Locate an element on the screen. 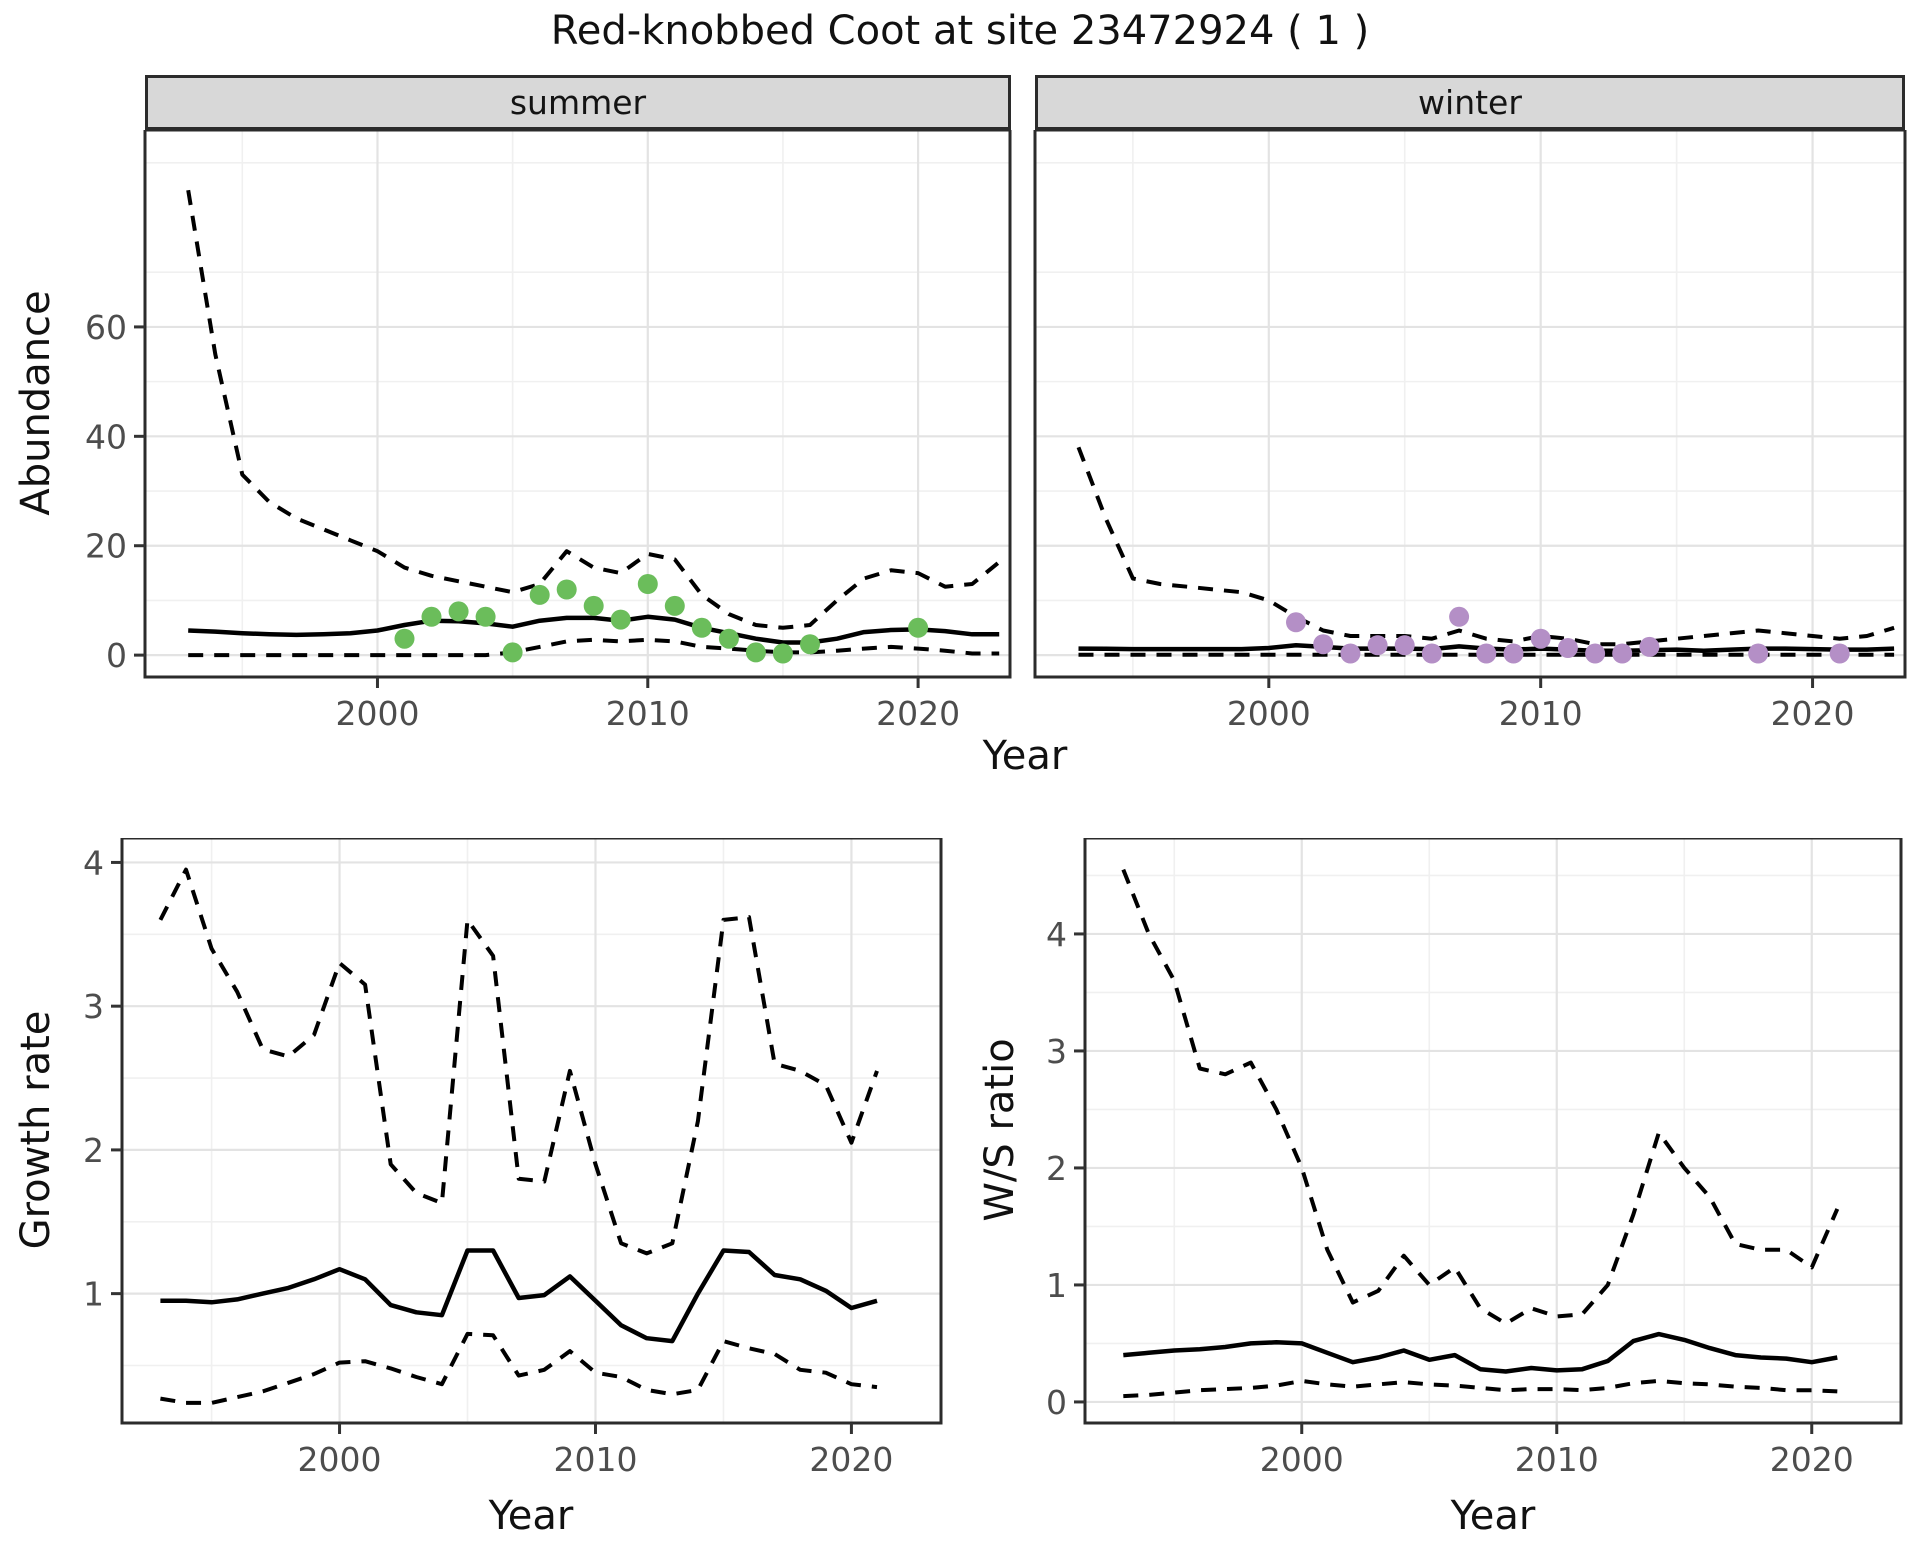 The image size is (1920, 1560). y-tick-label: 40 is located at coordinates (106, 436).